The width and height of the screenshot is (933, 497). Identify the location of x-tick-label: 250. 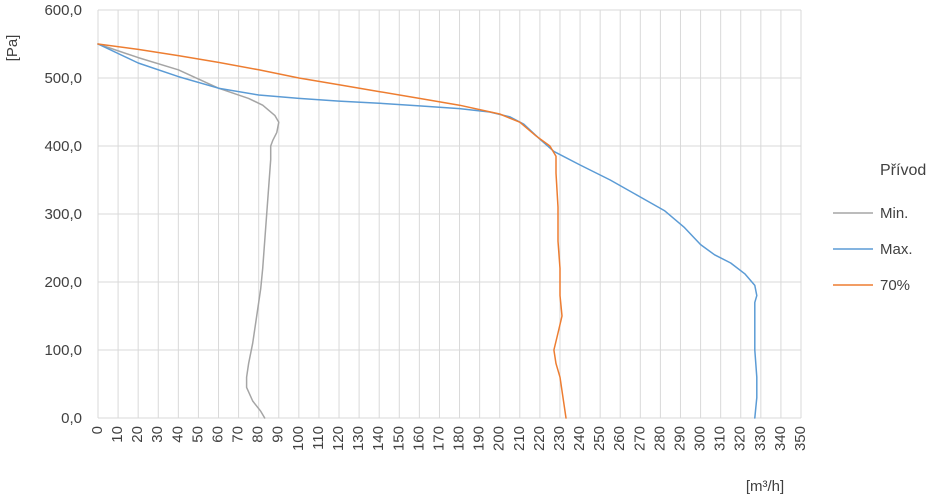
(599, 438).